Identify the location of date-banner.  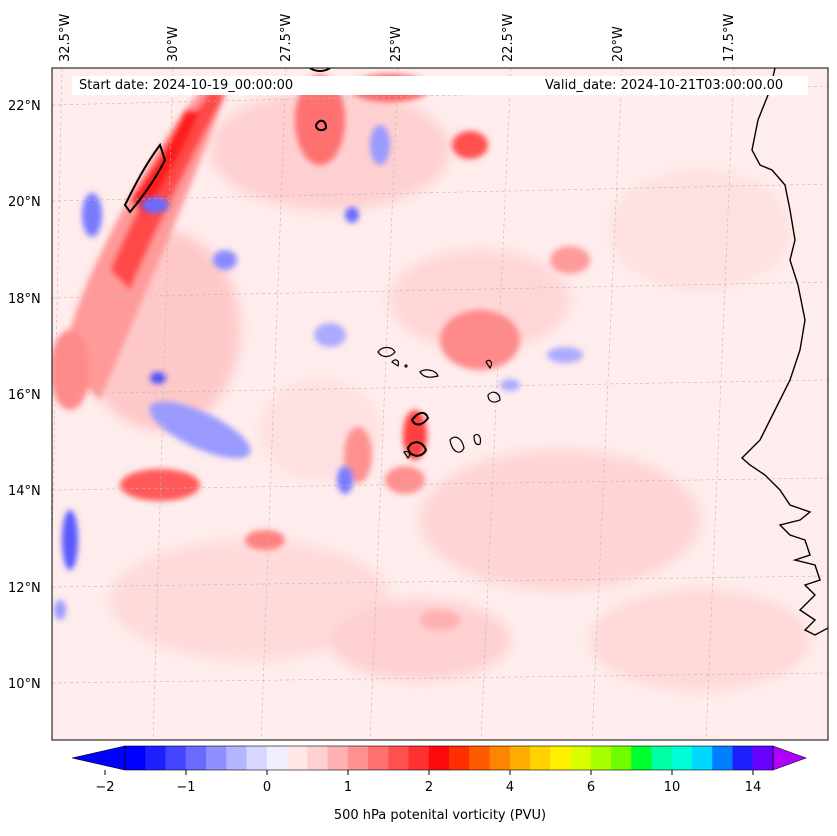
(440, 85).